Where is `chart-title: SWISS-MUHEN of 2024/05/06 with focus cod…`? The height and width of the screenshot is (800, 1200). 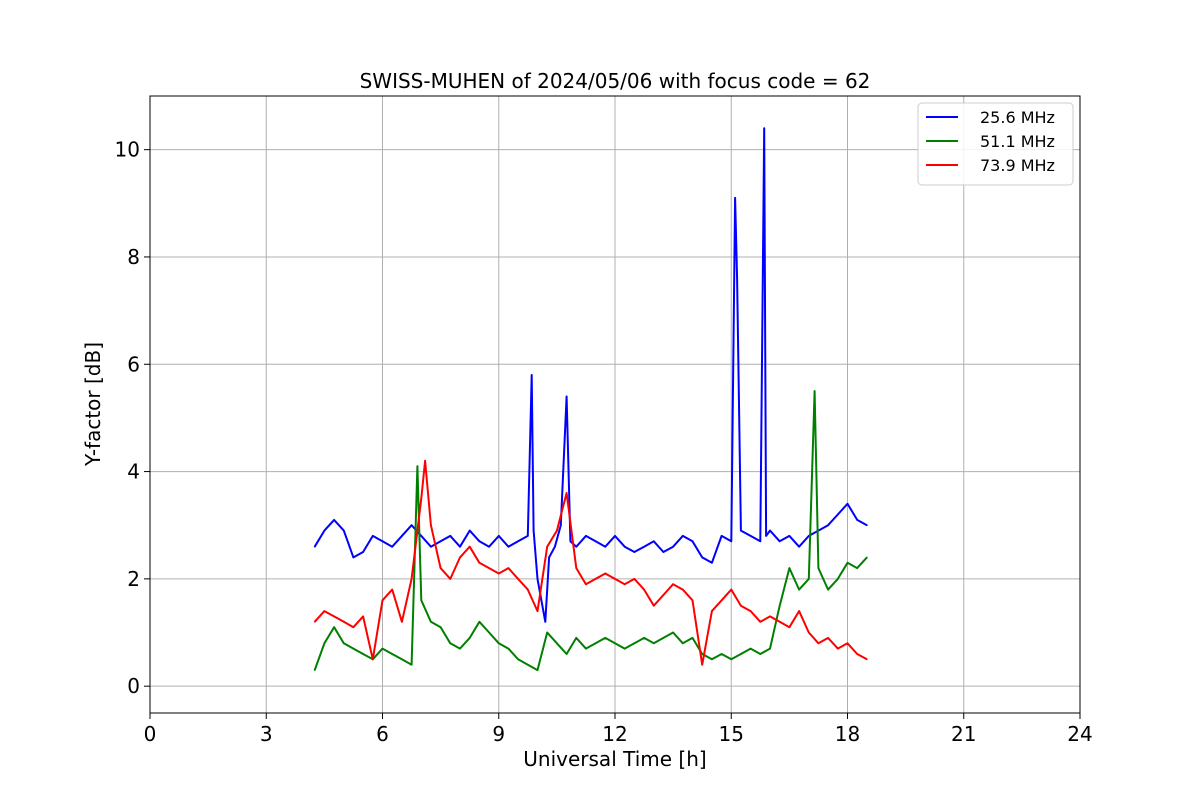
chart-title: SWISS-MUHEN of 2024/05/06 with focus cod… is located at coordinates (615, 81).